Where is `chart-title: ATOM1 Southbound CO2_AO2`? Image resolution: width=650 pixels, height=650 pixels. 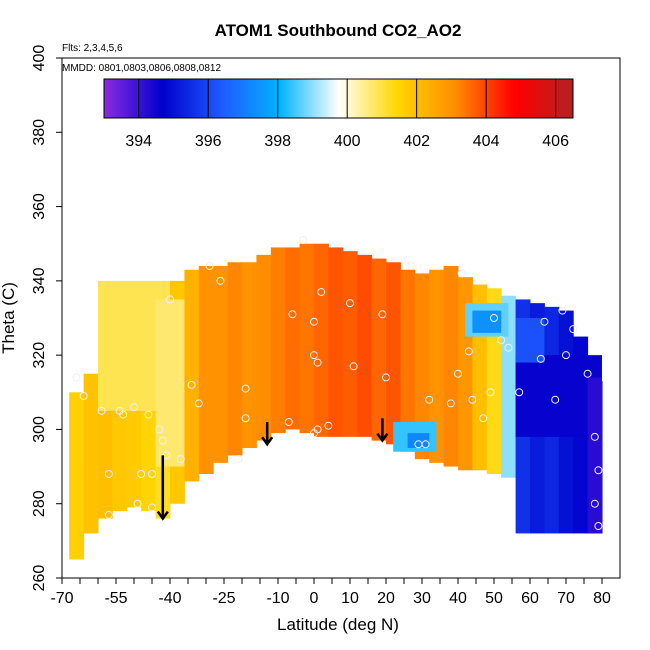
chart-title: ATOM1 Southbound CO2_AO2 is located at coordinates (338, 30).